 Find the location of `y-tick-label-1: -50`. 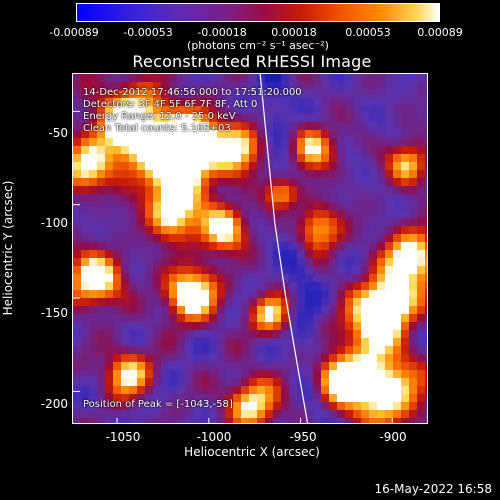

y-tick-label-1: -50 is located at coordinates (58, 133).